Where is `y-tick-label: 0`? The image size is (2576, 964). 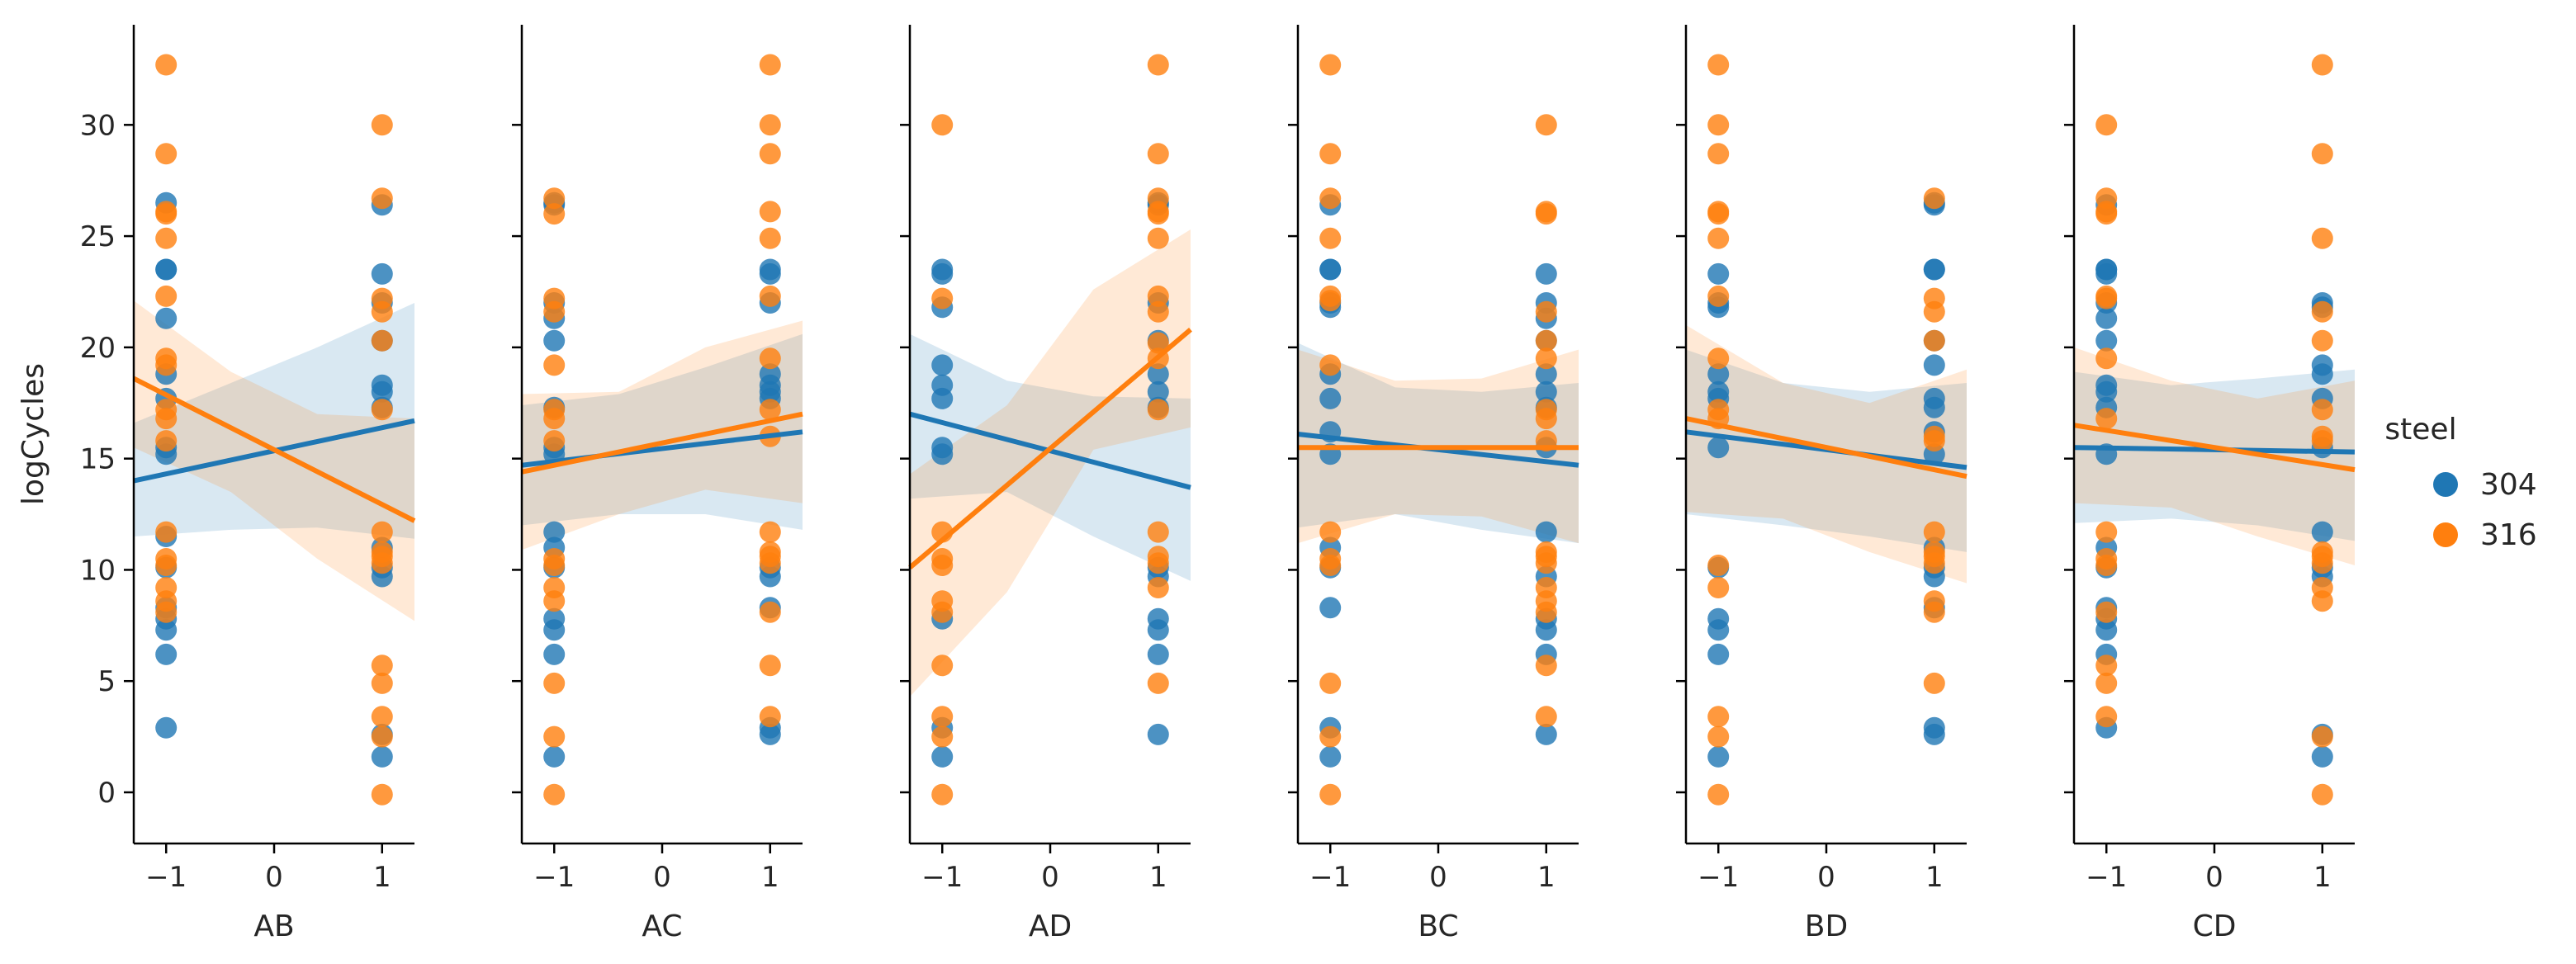 y-tick-label: 0 is located at coordinates (106, 793).